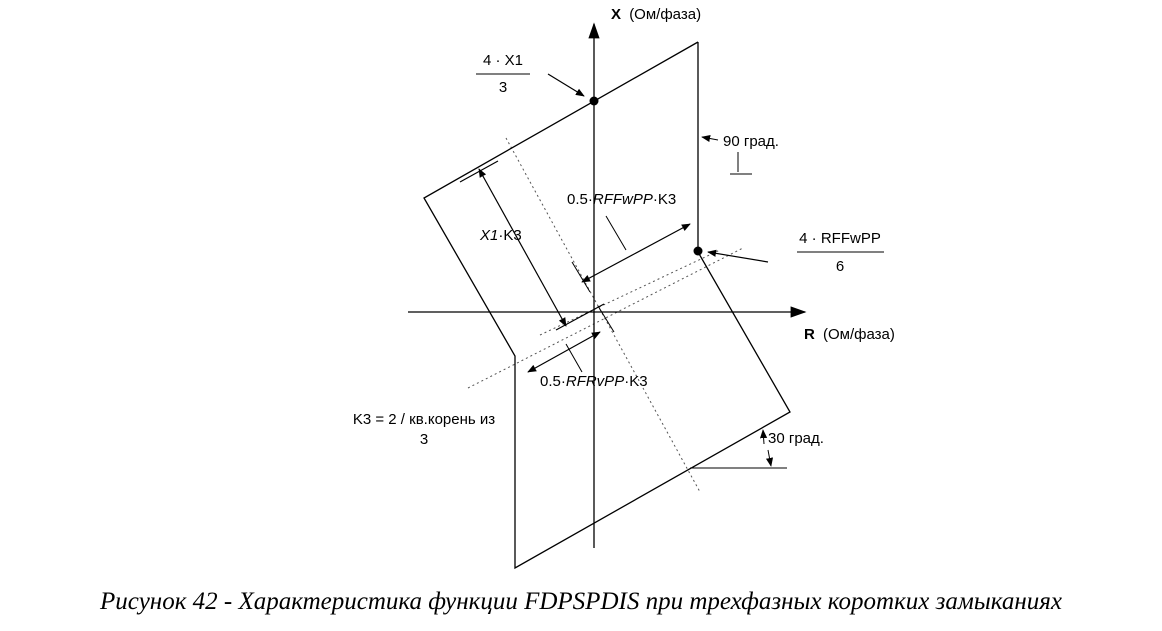  Describe the element at coordinates (564, 352) in the screenshot. I see `rfrv-dimension-arrow` at that location.